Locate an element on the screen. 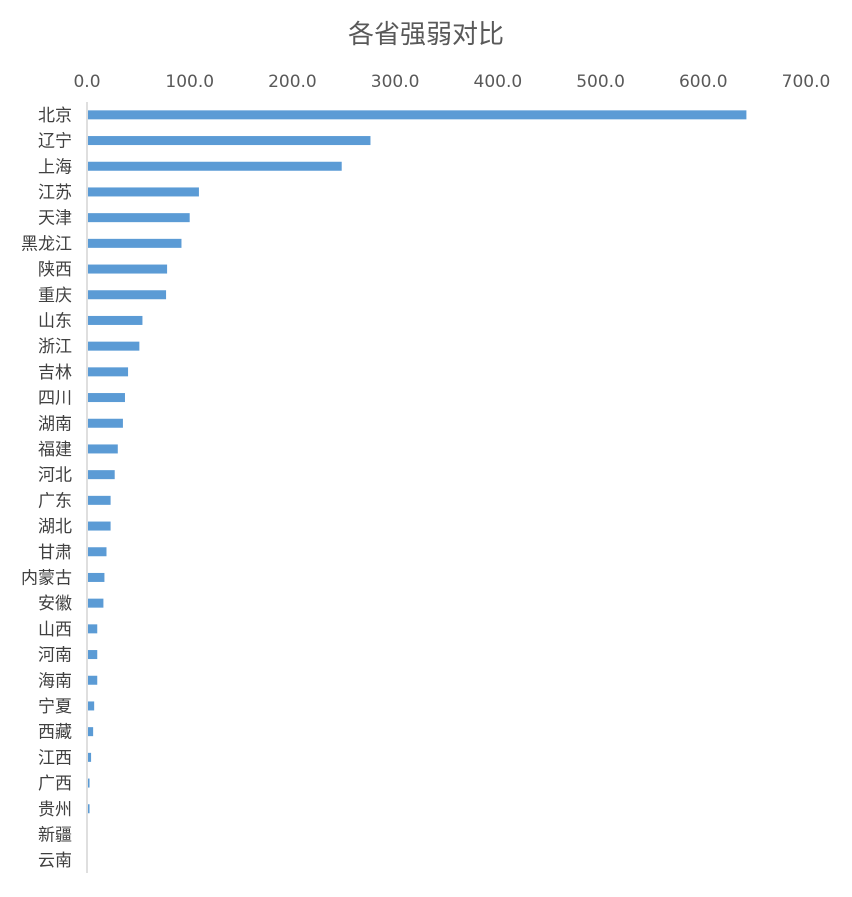 Image resolution: width=852 pixels, height=897 pixels. category-label: 四川 is located at coordinates (55, 399).